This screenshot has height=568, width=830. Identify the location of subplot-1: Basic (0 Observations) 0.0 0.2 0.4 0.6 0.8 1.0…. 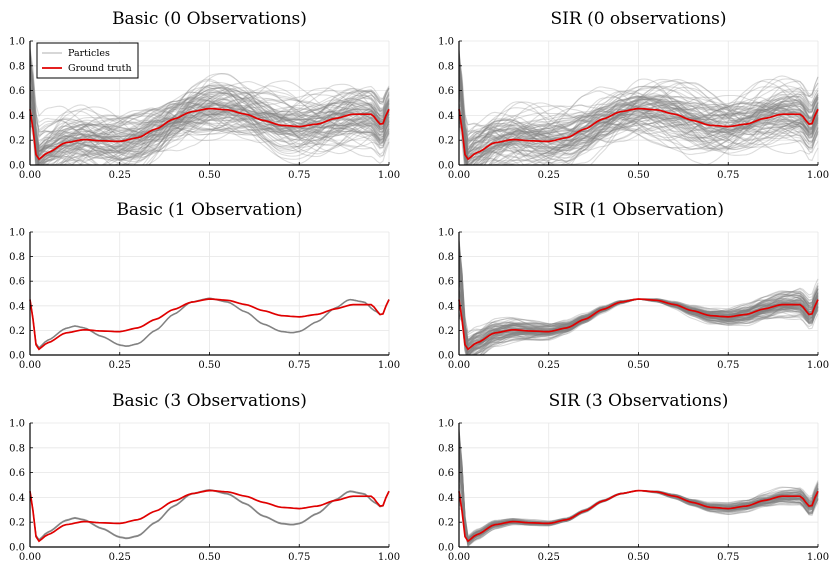
(204, 95).